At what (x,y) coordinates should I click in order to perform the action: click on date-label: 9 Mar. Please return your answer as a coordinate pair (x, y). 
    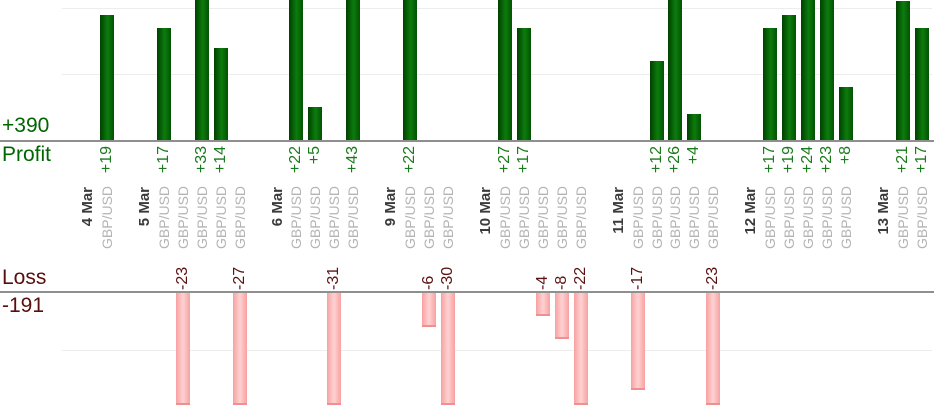
    Looking at the image, I should click on (391, 207).